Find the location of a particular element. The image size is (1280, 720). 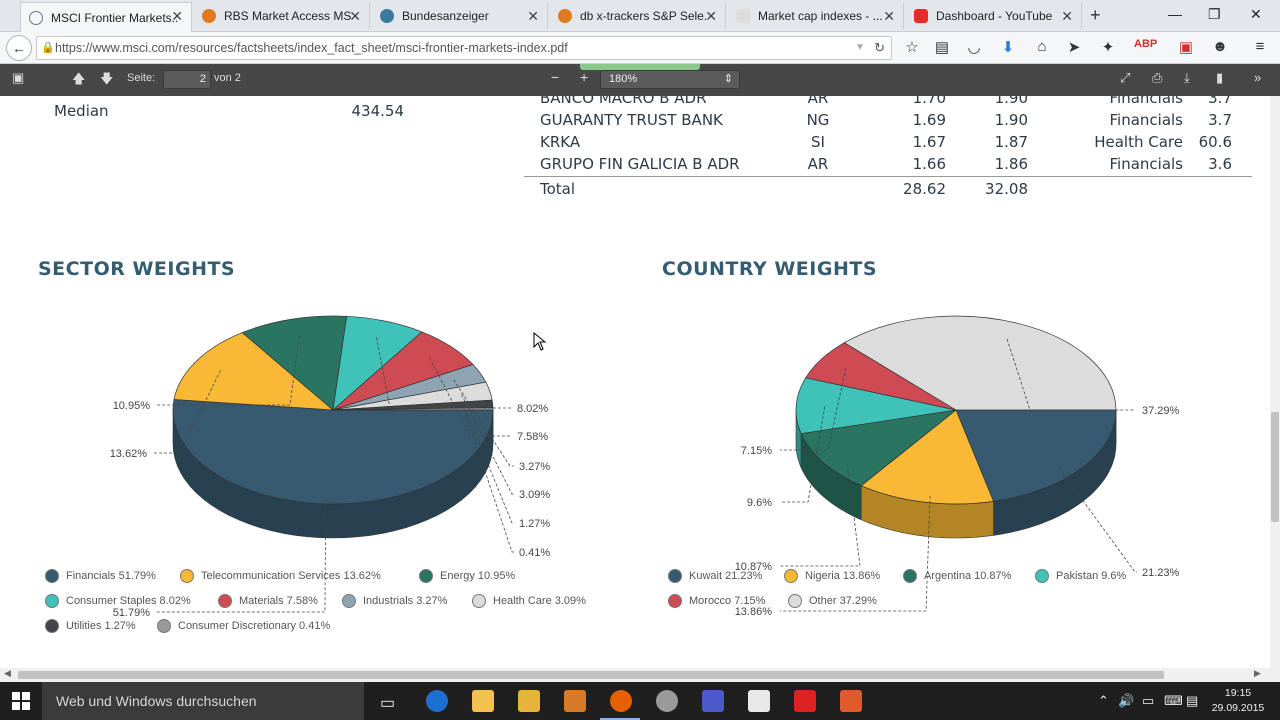

tab-db-xtrackers: db x-trackers S&P Sele... ✕ is located at coordinates (638, 16).